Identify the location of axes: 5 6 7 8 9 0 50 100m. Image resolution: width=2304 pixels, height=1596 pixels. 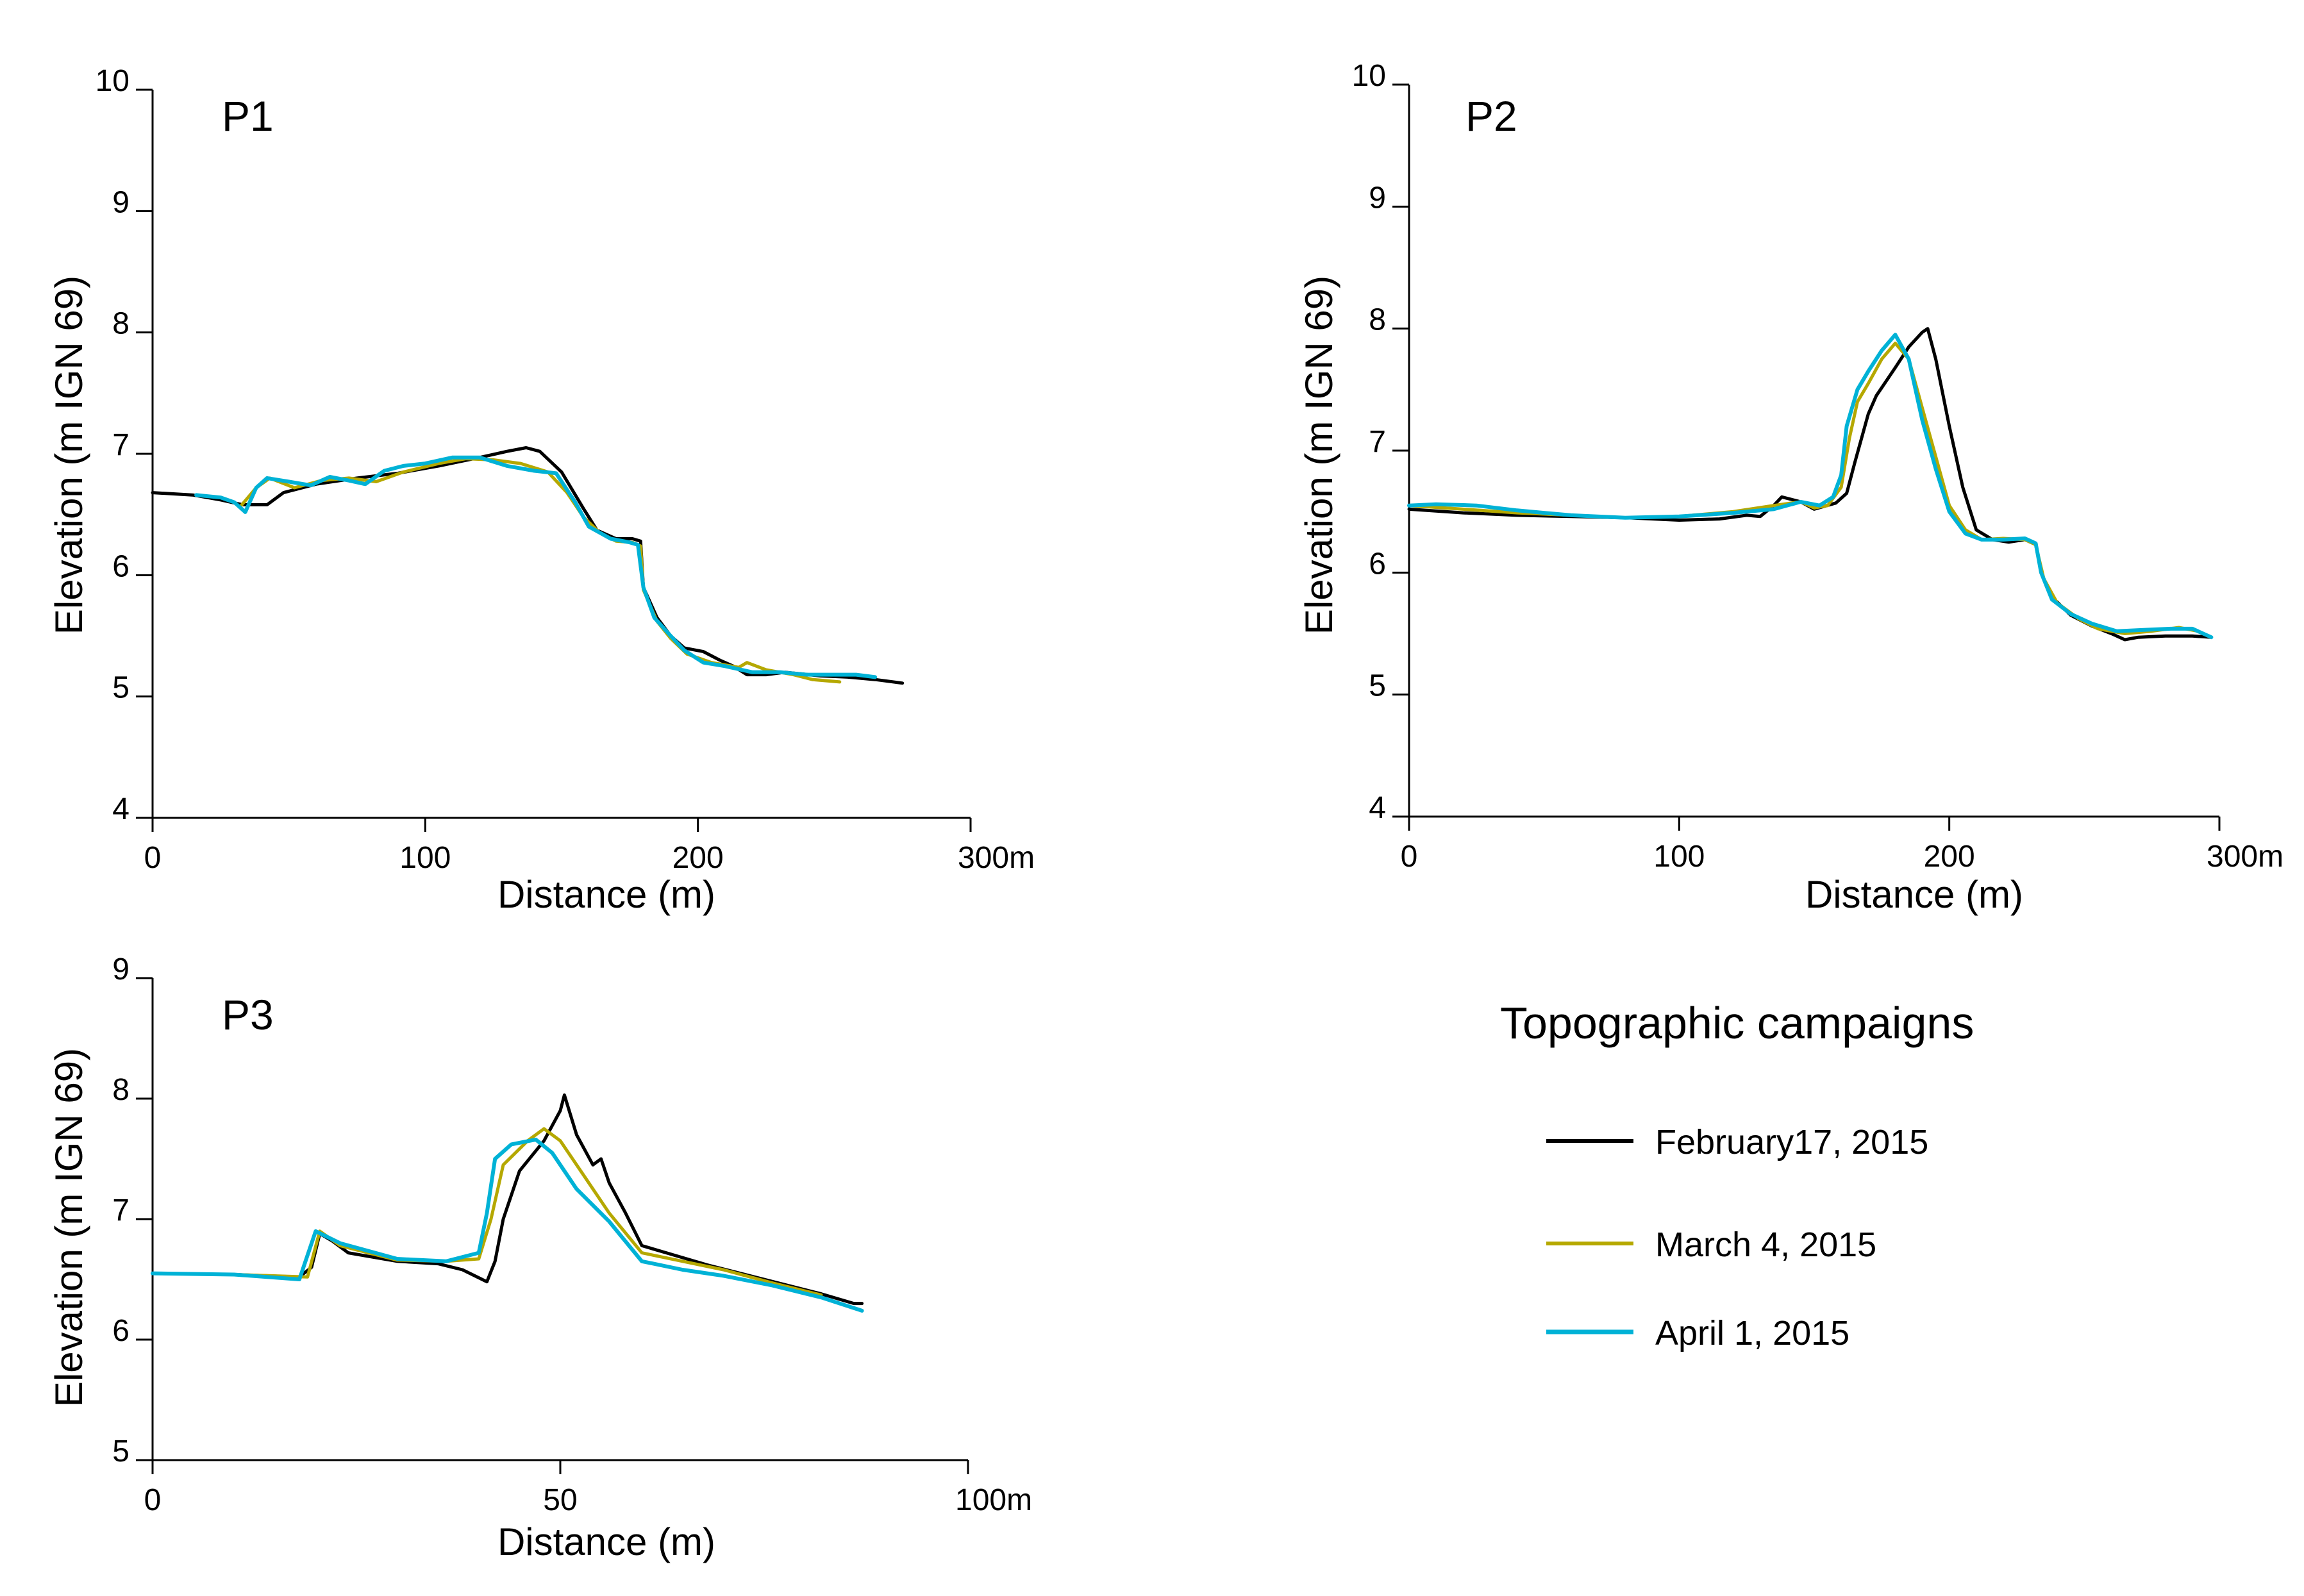
(572, 1234).